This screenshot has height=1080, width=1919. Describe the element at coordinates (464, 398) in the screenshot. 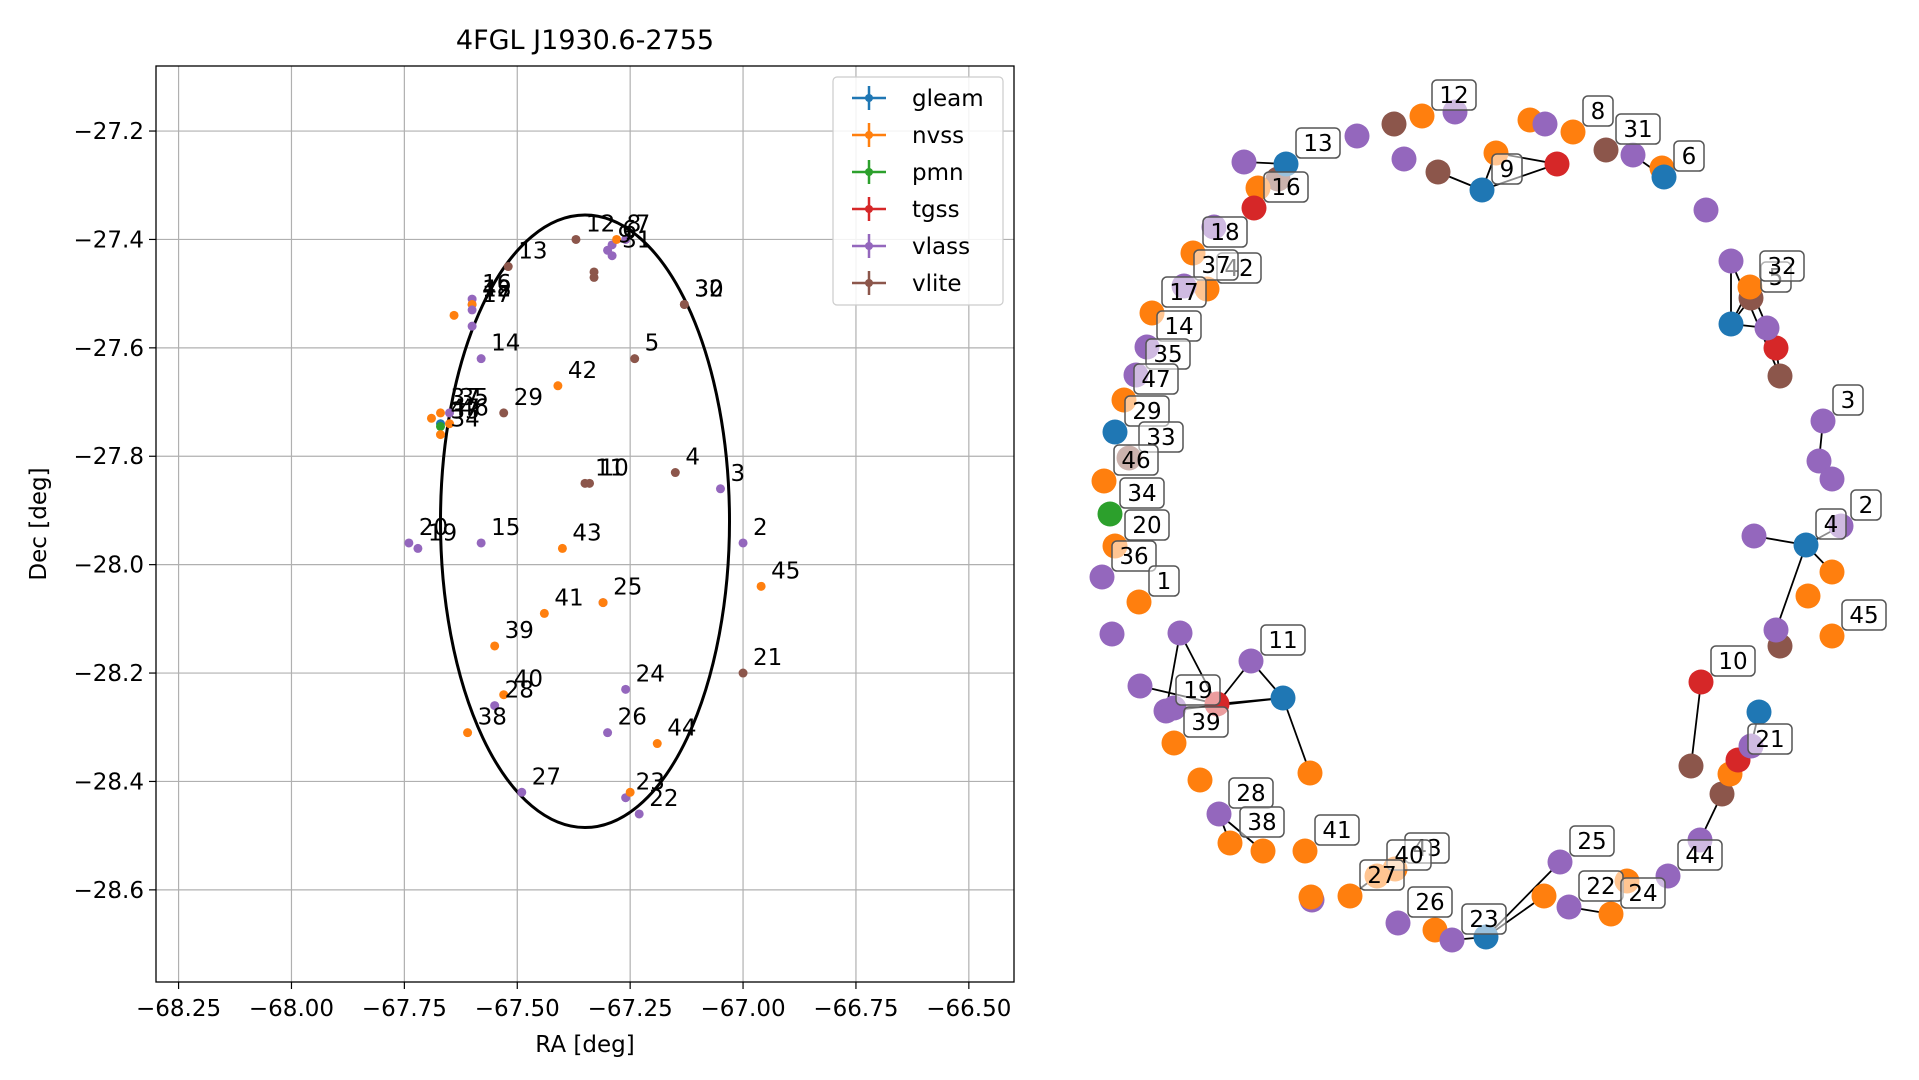

I see `point-label: 37` at that location.